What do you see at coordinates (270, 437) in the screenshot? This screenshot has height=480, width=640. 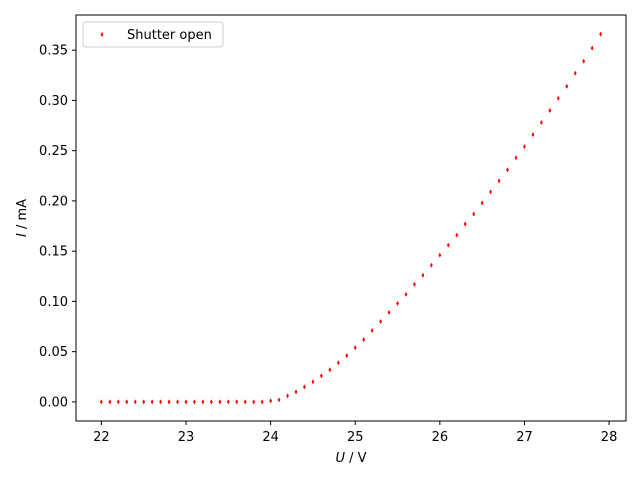 I see `x-tick-label: 24` at bounding box center [270, 437].